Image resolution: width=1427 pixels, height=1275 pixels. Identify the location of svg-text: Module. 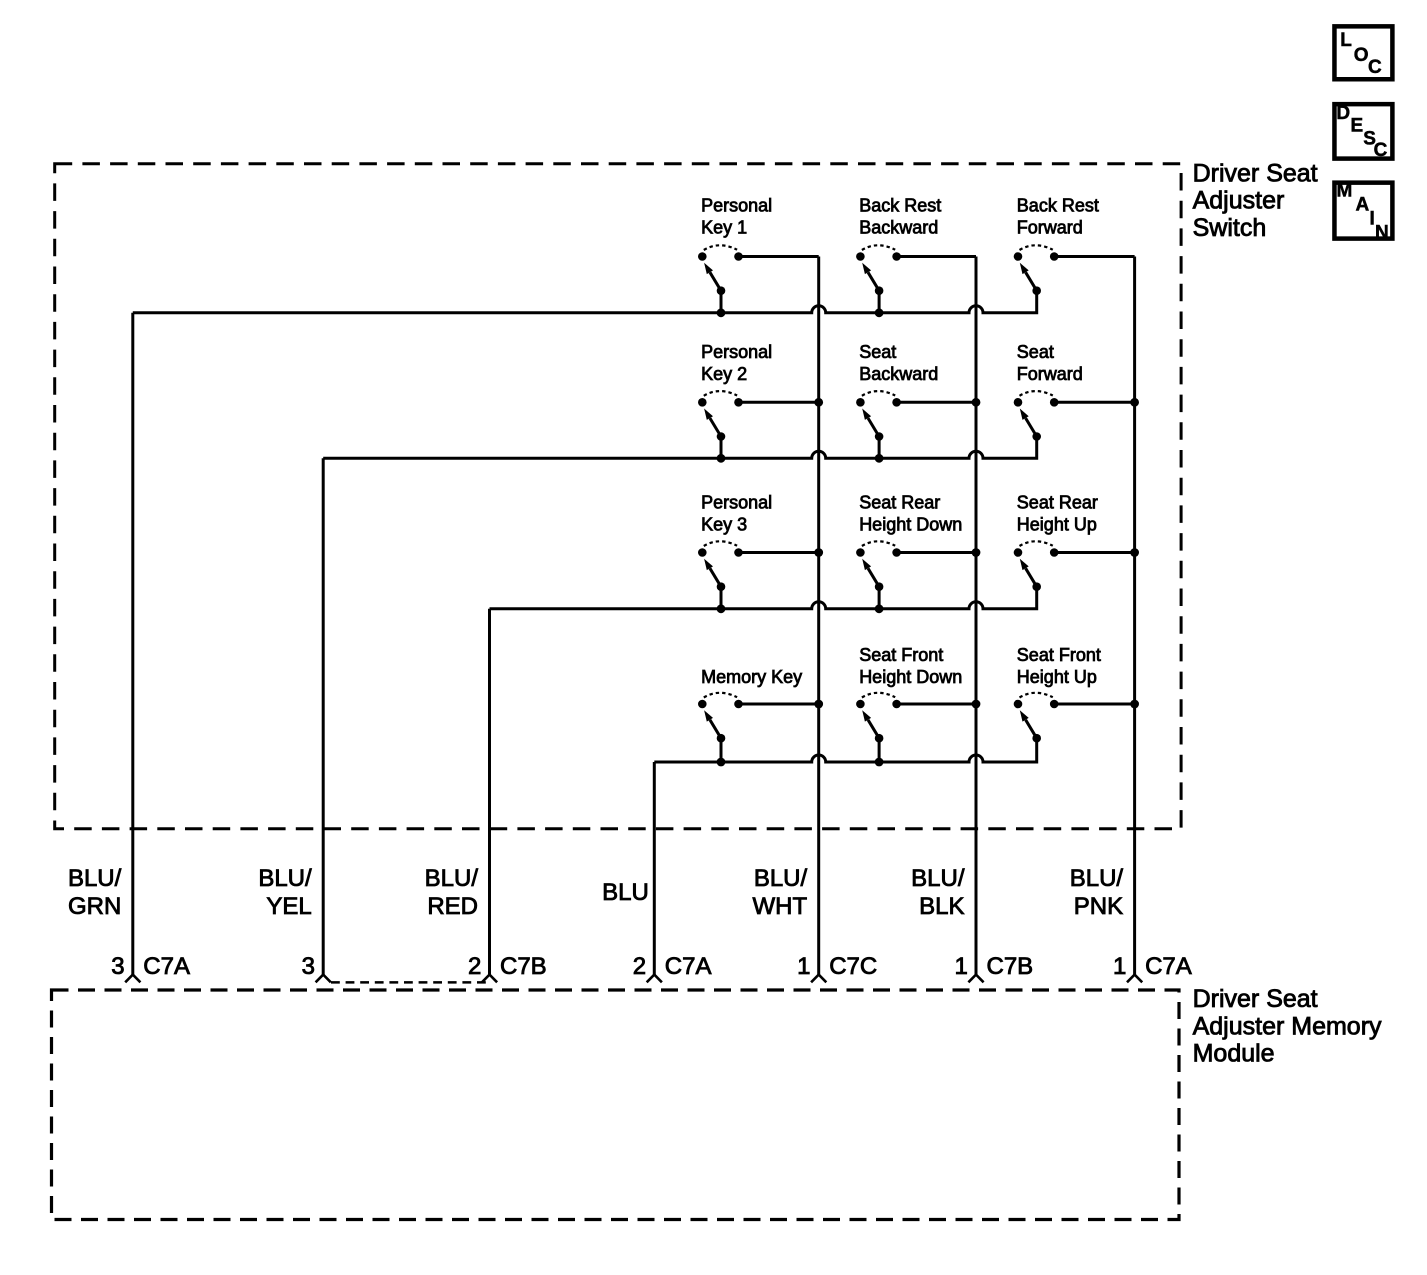
(1234, 1054).